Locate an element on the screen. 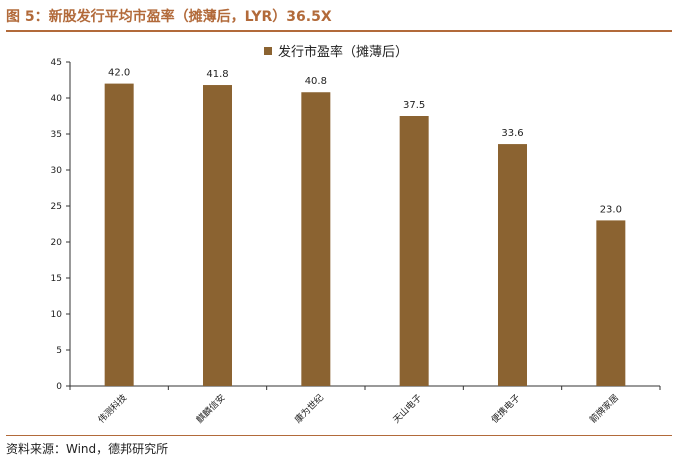 The image size is (678, 468). footer-rule is located at coordinates (339, 435).